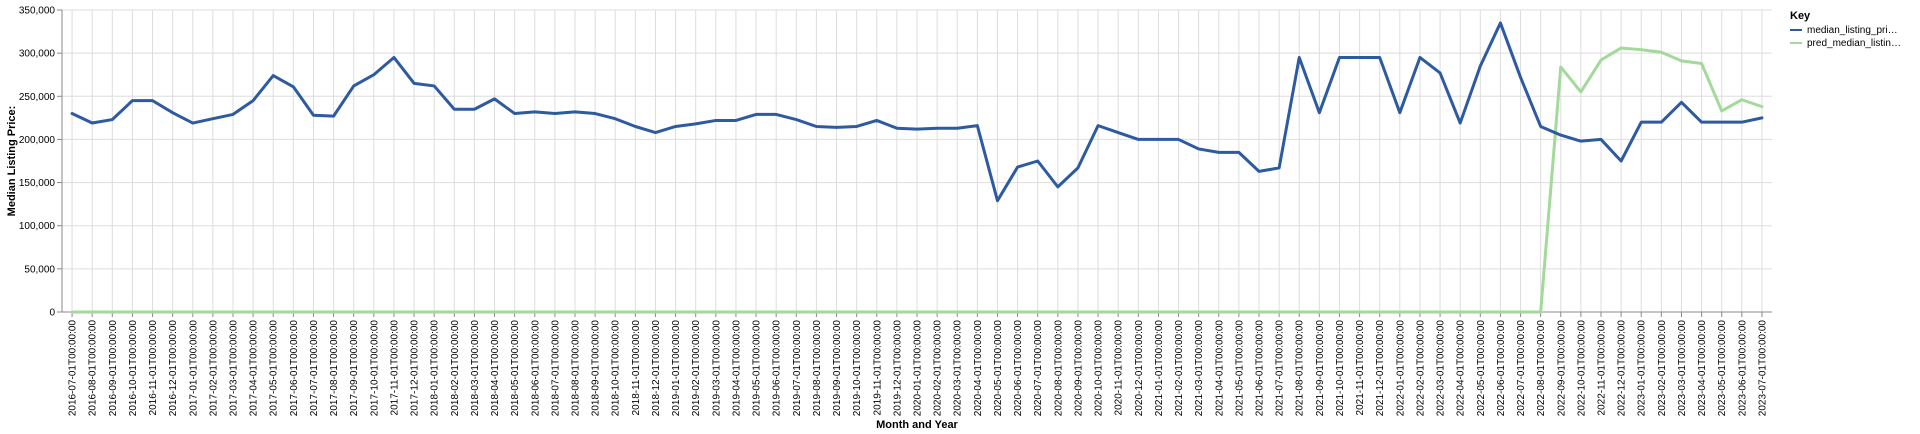  Describe the element at coordinates (958, 368) in the screenshot. I see `x-tick-label: 2020-03-01T00:00:00` at that location.